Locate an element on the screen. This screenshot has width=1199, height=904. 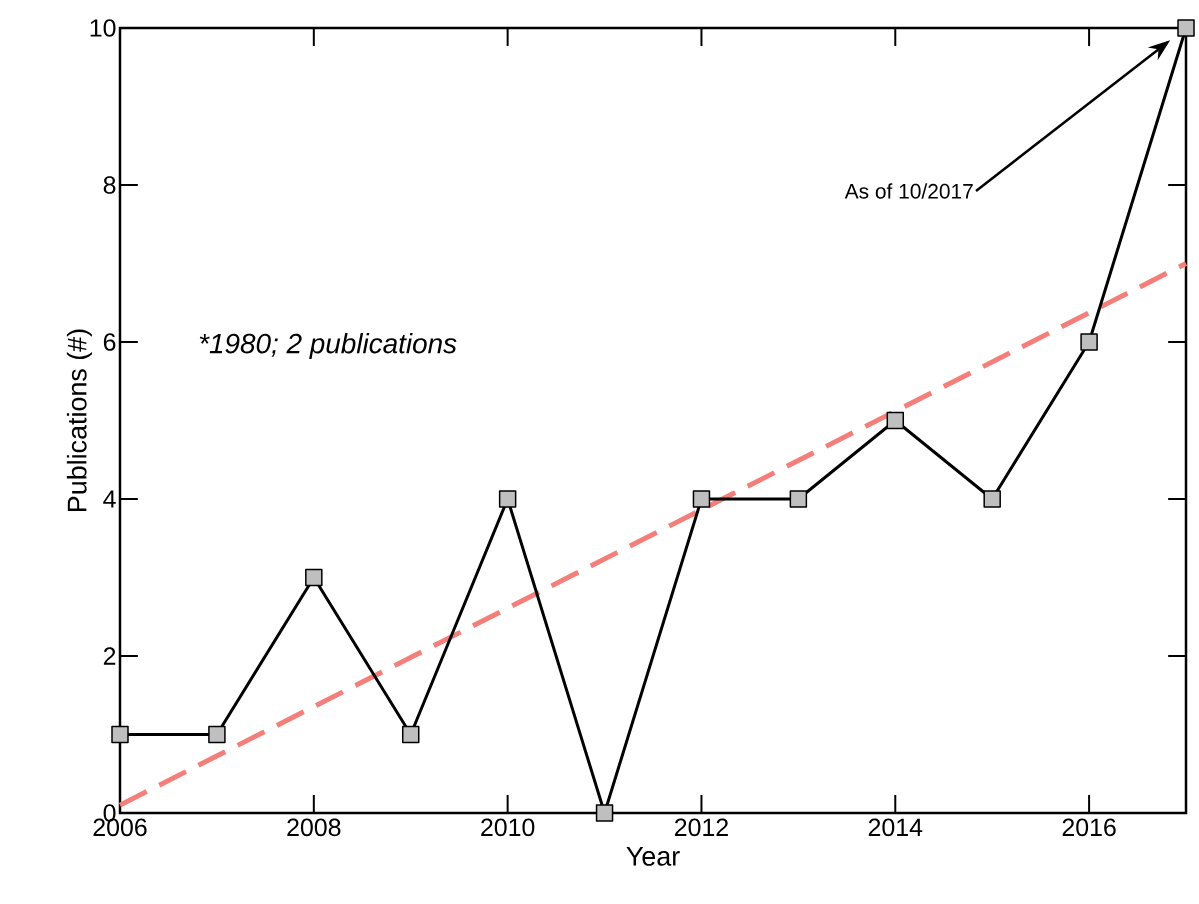
y-tick-label: 10 is located at coordinates (103, 28).